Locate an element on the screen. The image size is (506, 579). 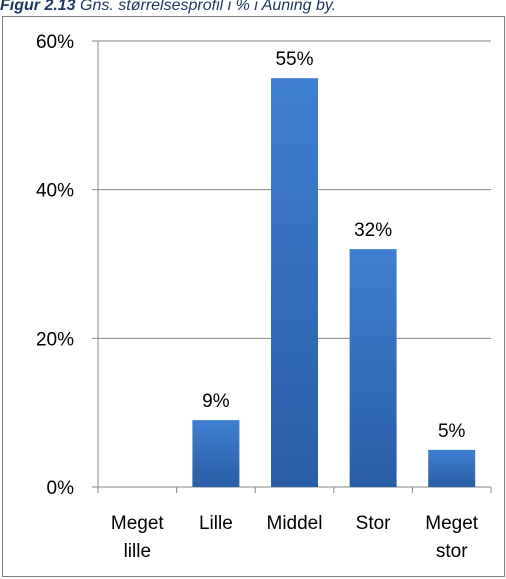
data-label: 55% is located at coordinates (294, 59).